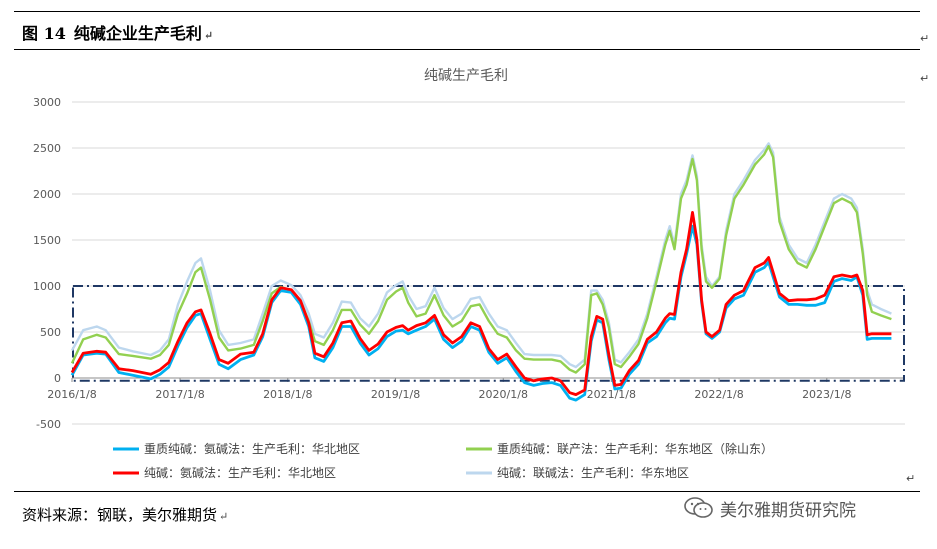 This screenshot has height=549, width=937. What do you see at coordinates (287, 394) in the screenshot?
I see `x-tick-label: 2018/1/8` at bounding box center [287, 394].